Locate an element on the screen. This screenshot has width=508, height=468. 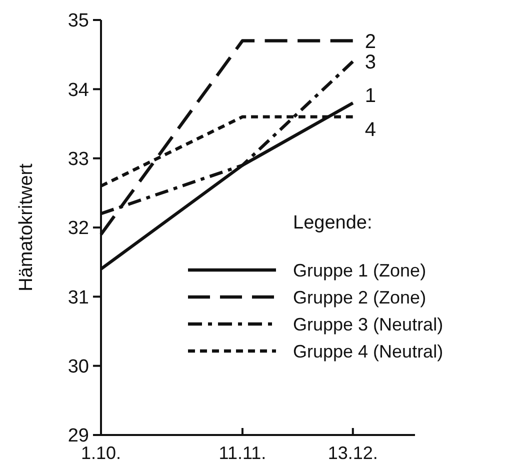
x-tick-label: 11.11. is located at coordinates (242, 453).